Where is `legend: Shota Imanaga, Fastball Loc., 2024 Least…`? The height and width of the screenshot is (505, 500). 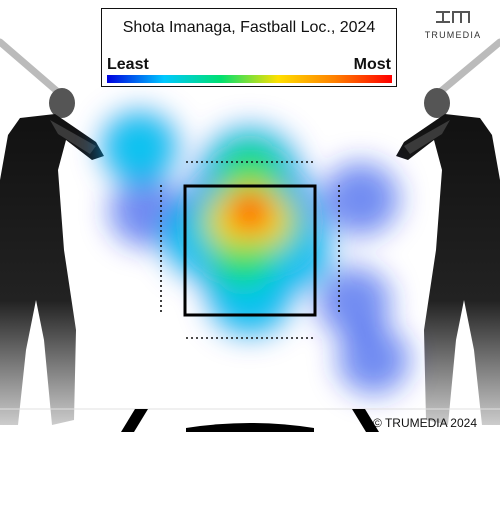
legend: Shota Imanaga, Fastball Loc., 2024 Least… is located at coordinates (249, 47).